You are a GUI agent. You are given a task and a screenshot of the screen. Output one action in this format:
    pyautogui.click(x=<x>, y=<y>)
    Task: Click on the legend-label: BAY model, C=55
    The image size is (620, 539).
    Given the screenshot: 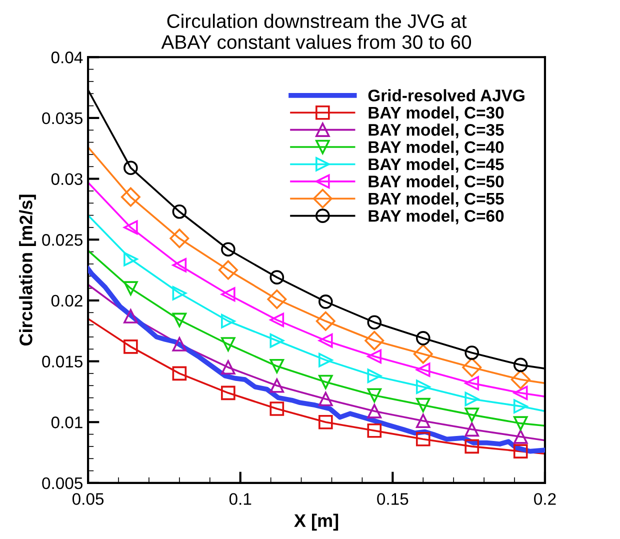 What is the action you would take?
    pyautogui.click(x=436, y=200)
    